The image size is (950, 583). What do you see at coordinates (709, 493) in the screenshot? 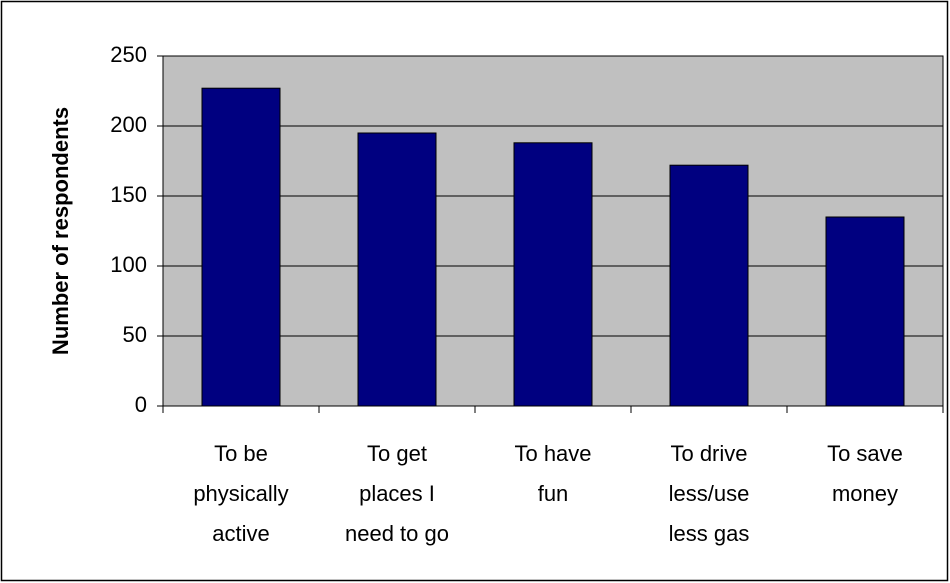
I see `x-tick-label: less/use` at bounding box center [709, 493].